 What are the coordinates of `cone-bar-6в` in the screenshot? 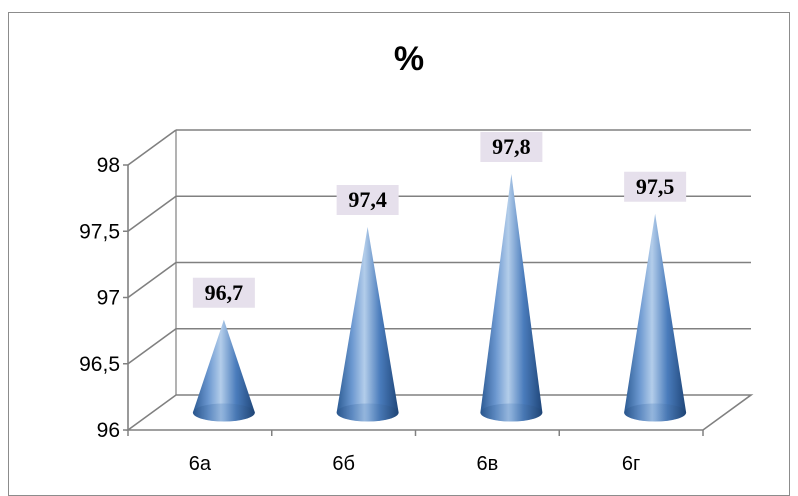 It's located at (511, 298).